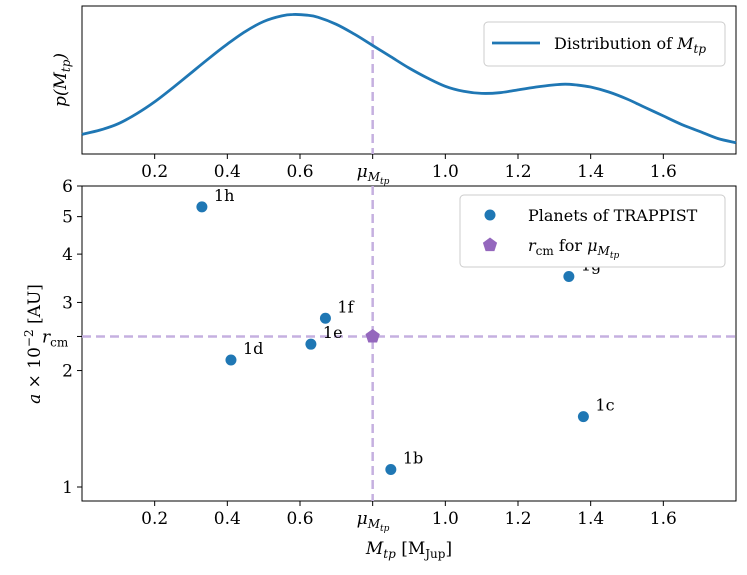 The height and width of the screenshot is (575, 747). Describe the element at coordinates (445, 519) in the screenshot. I see `bottom-xtick-label: 1.0` at that location.